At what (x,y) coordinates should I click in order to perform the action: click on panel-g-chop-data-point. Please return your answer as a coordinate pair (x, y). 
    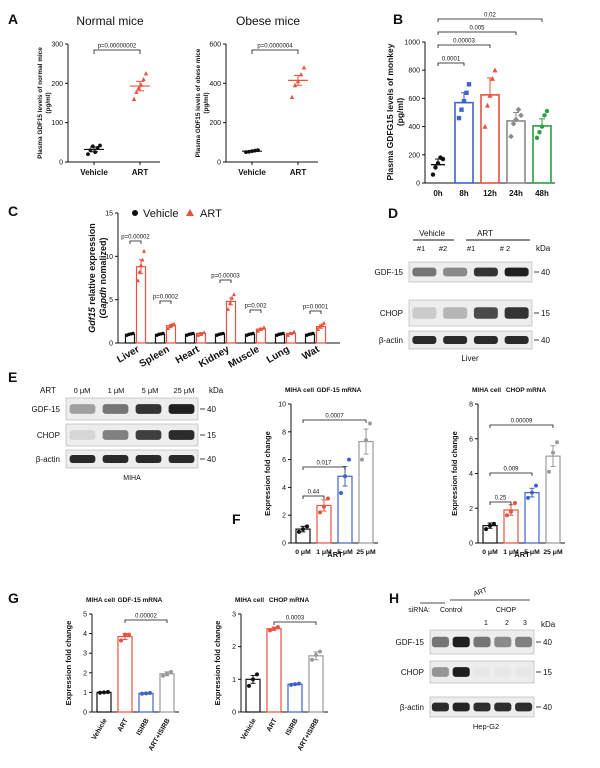
    Looking at the image, I should click on (312, 659).